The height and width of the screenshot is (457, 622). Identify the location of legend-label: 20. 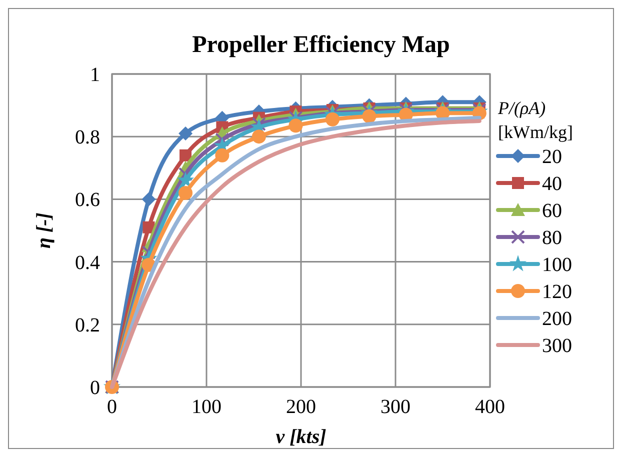
(552, 157).